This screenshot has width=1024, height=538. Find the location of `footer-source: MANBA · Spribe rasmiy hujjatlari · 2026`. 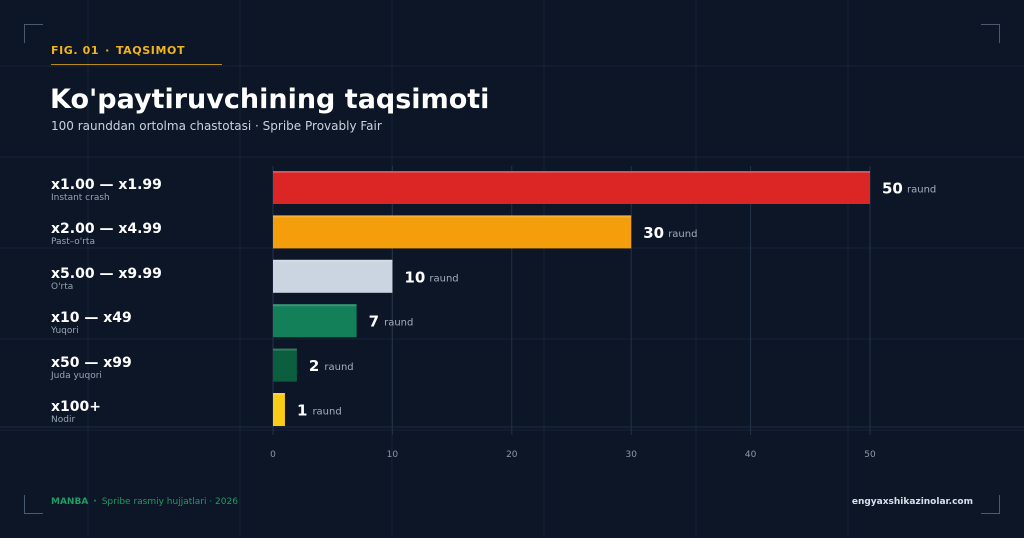

footer-source: MANBA · Spribe rasmiy hujjatlari · 2026 is located at coordinates (144, 502).